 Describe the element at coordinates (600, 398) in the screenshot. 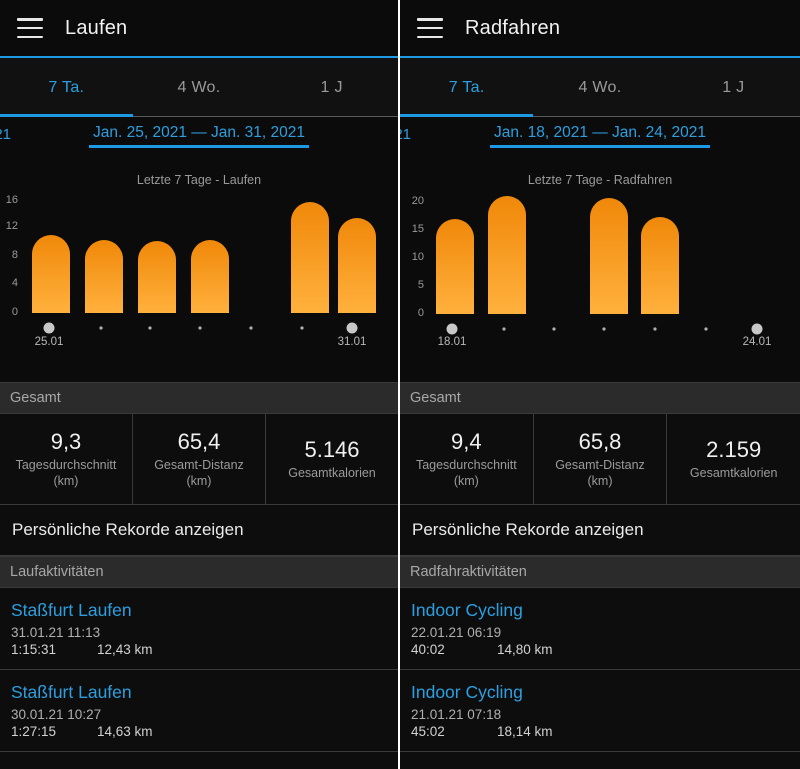

I see `summary-section-header-right: Gesamt` at that location.